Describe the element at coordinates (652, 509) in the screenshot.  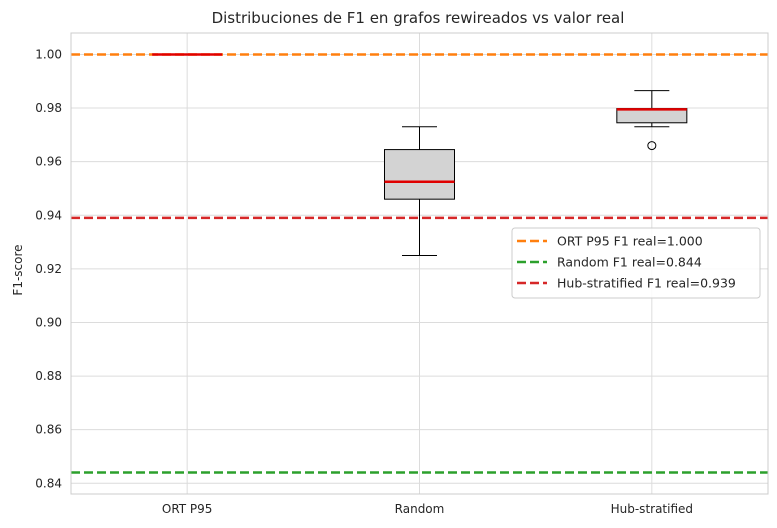
I see `x-tick-label: Hub-stratified` at that location.